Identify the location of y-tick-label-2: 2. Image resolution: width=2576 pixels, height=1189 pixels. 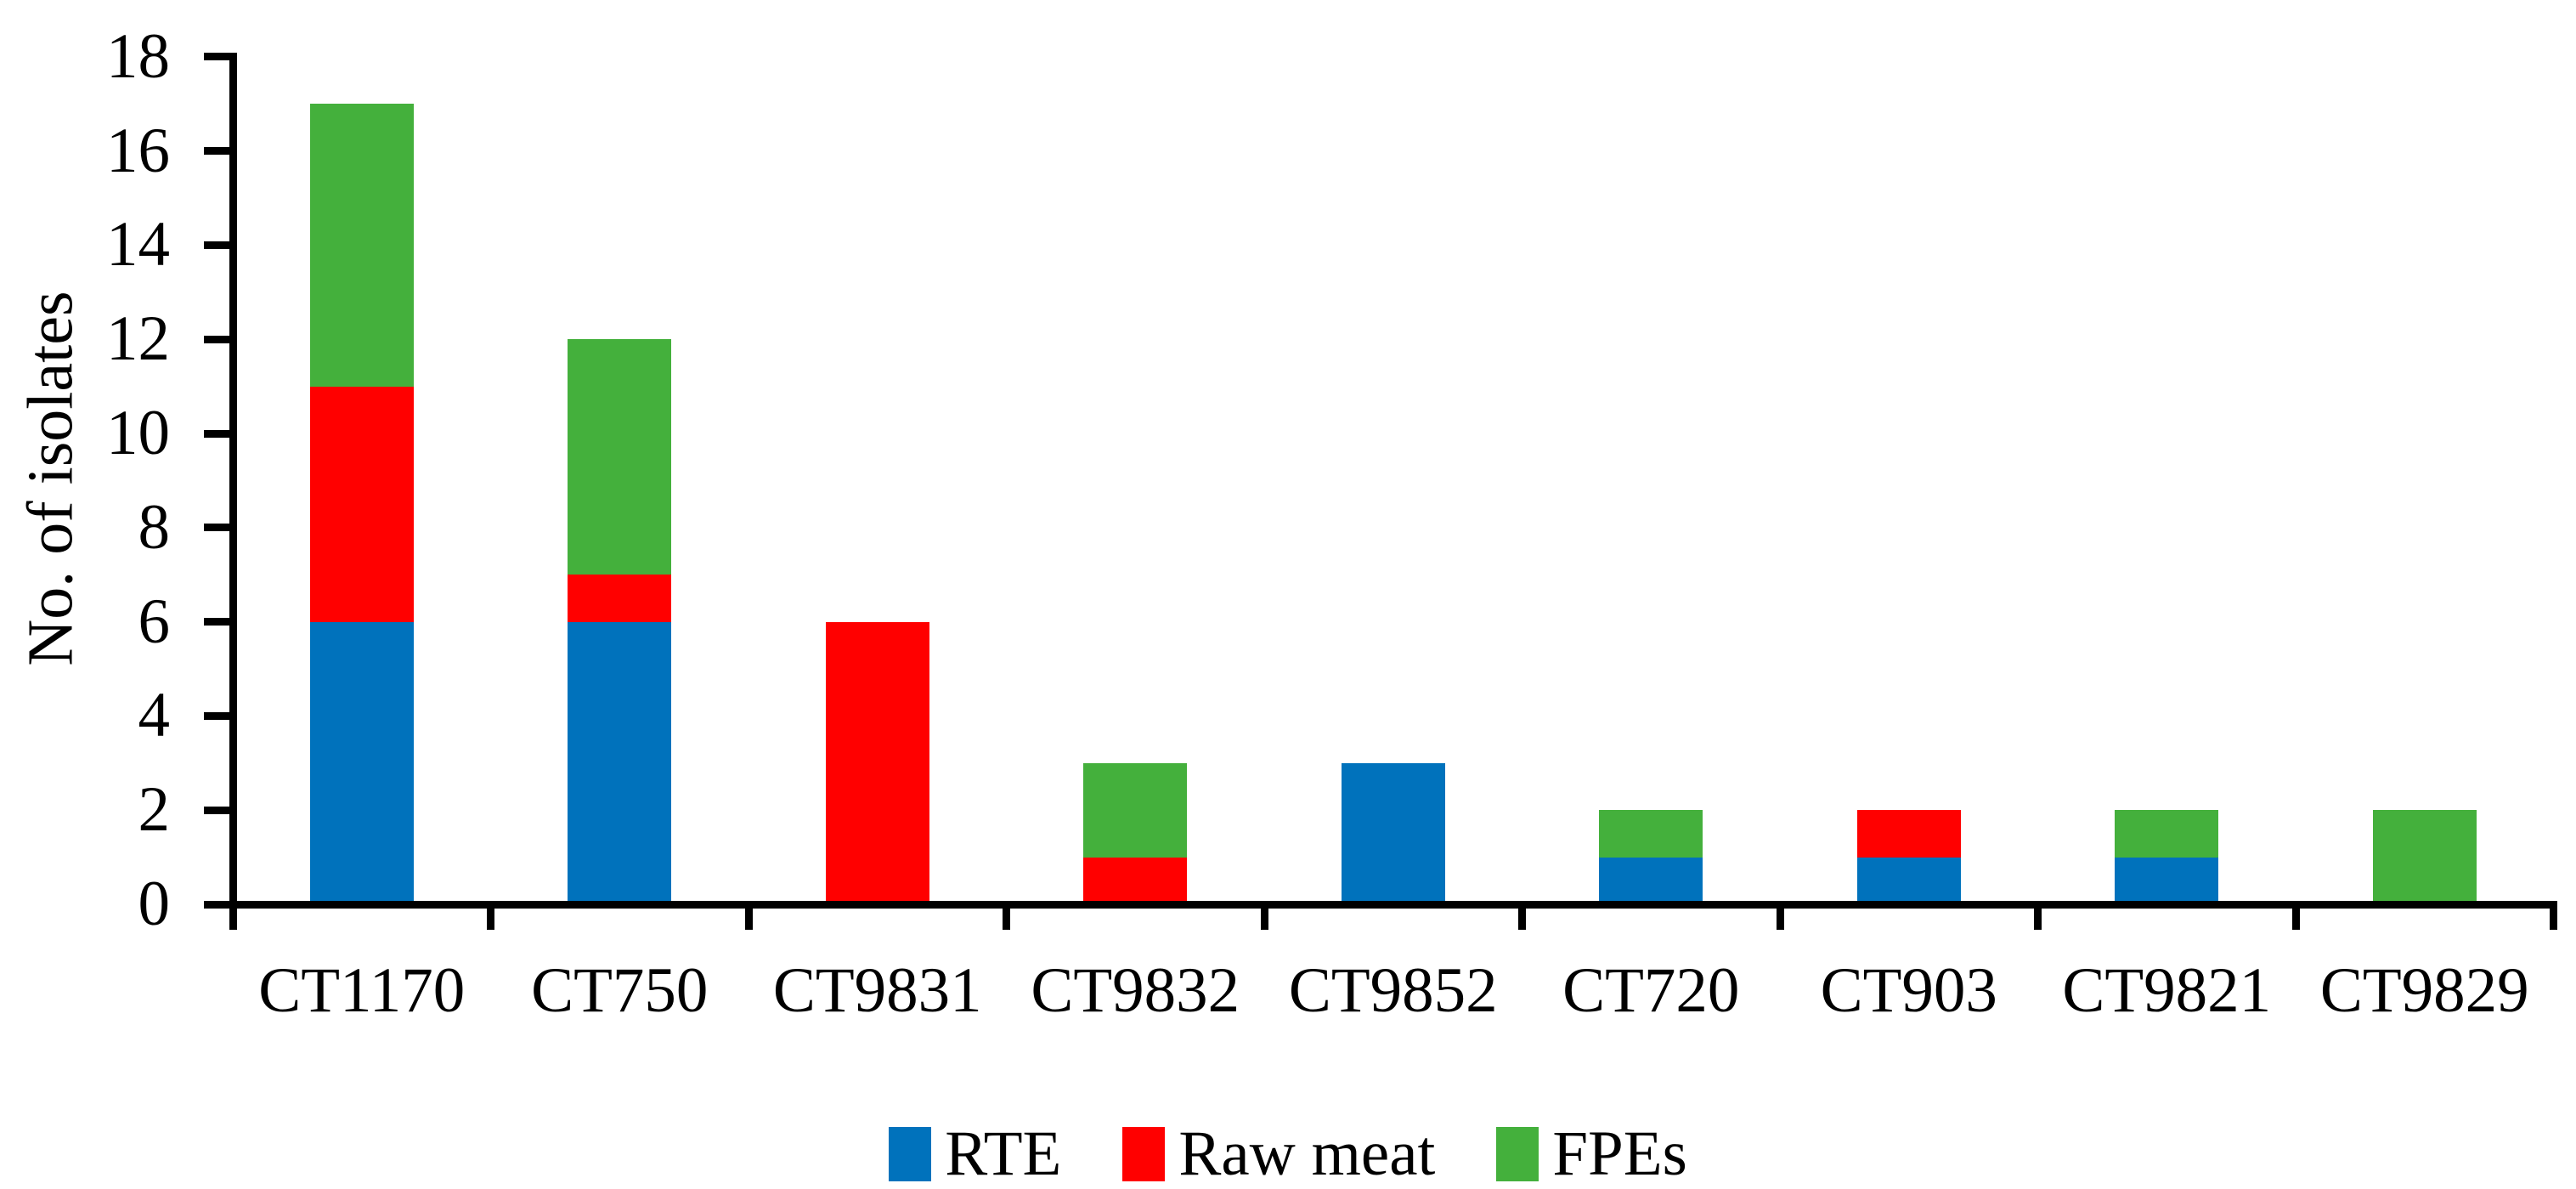
(154, 810).